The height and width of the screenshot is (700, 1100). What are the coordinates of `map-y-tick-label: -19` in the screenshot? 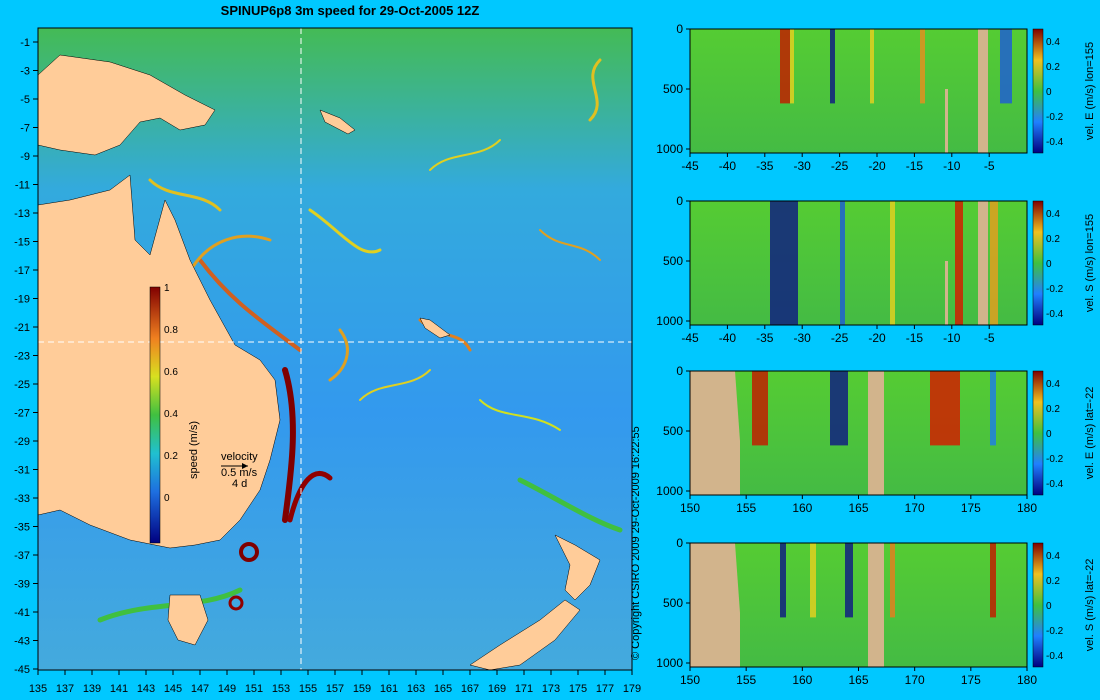 It's located at (22, 300).